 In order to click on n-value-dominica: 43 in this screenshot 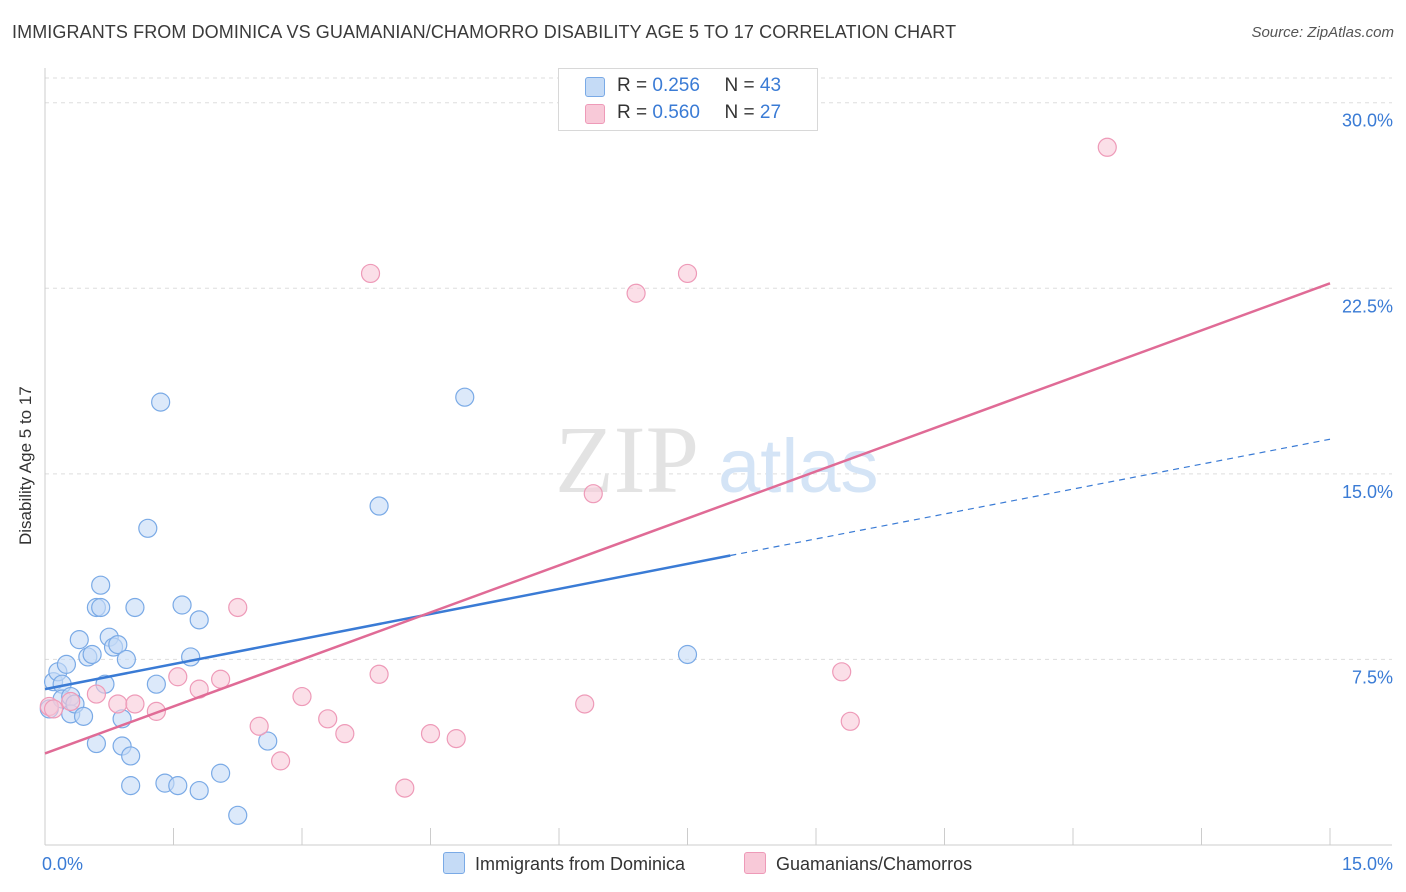, I will do `click(770, 85)`.